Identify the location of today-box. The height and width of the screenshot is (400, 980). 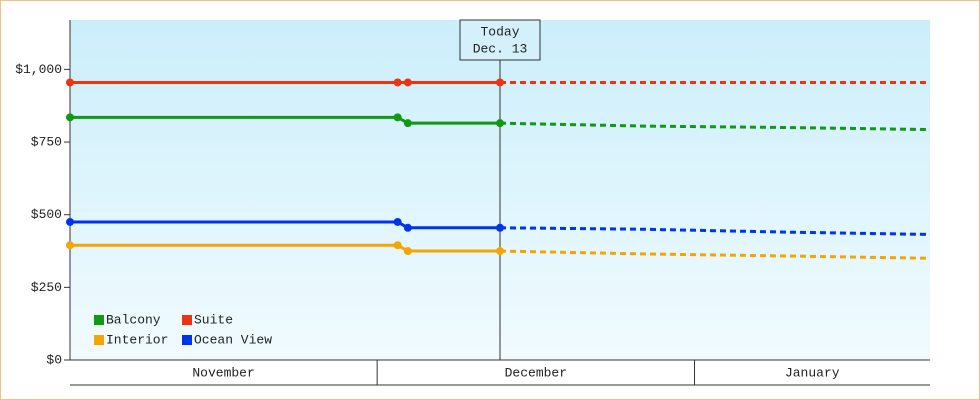
(500, 40).